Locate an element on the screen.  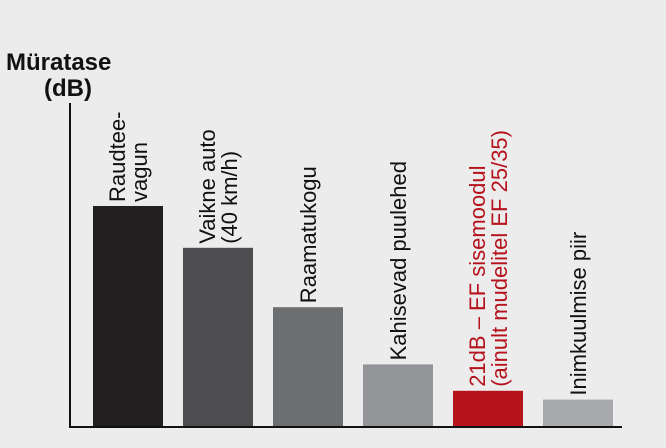
bar-label-4-line-1: (ainult mudelitel EF 25/35) is located at coordinates (499, 258).